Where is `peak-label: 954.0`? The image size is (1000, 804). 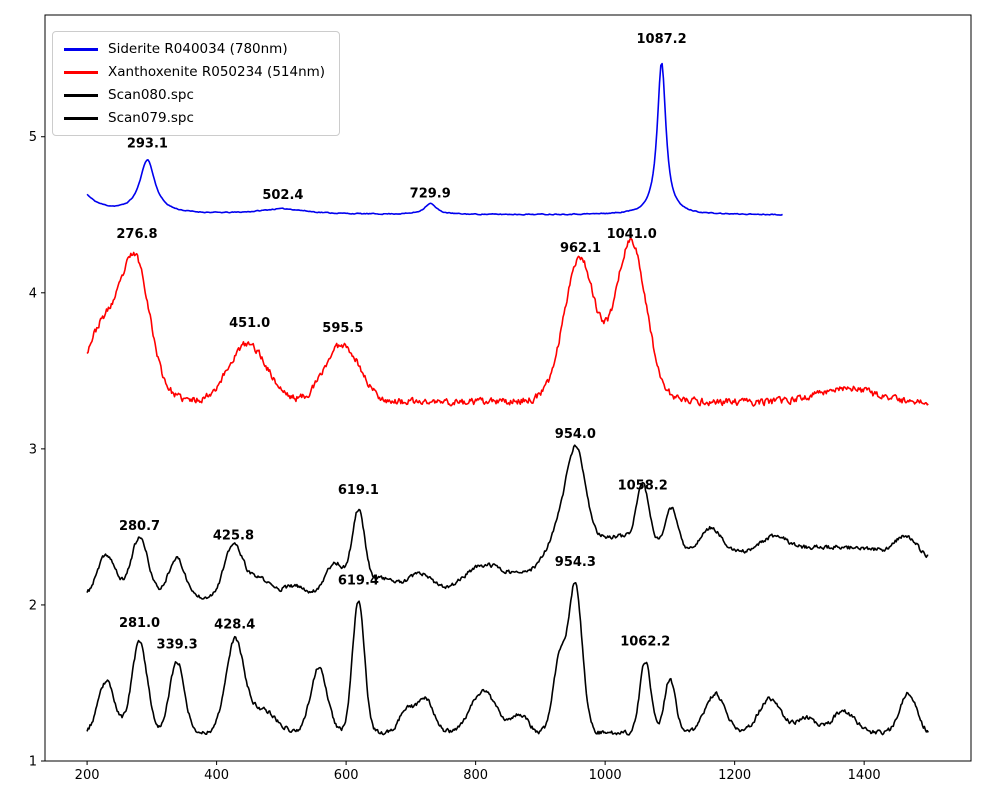 peak-label: 954.0 is located at coordinates (575, 434).